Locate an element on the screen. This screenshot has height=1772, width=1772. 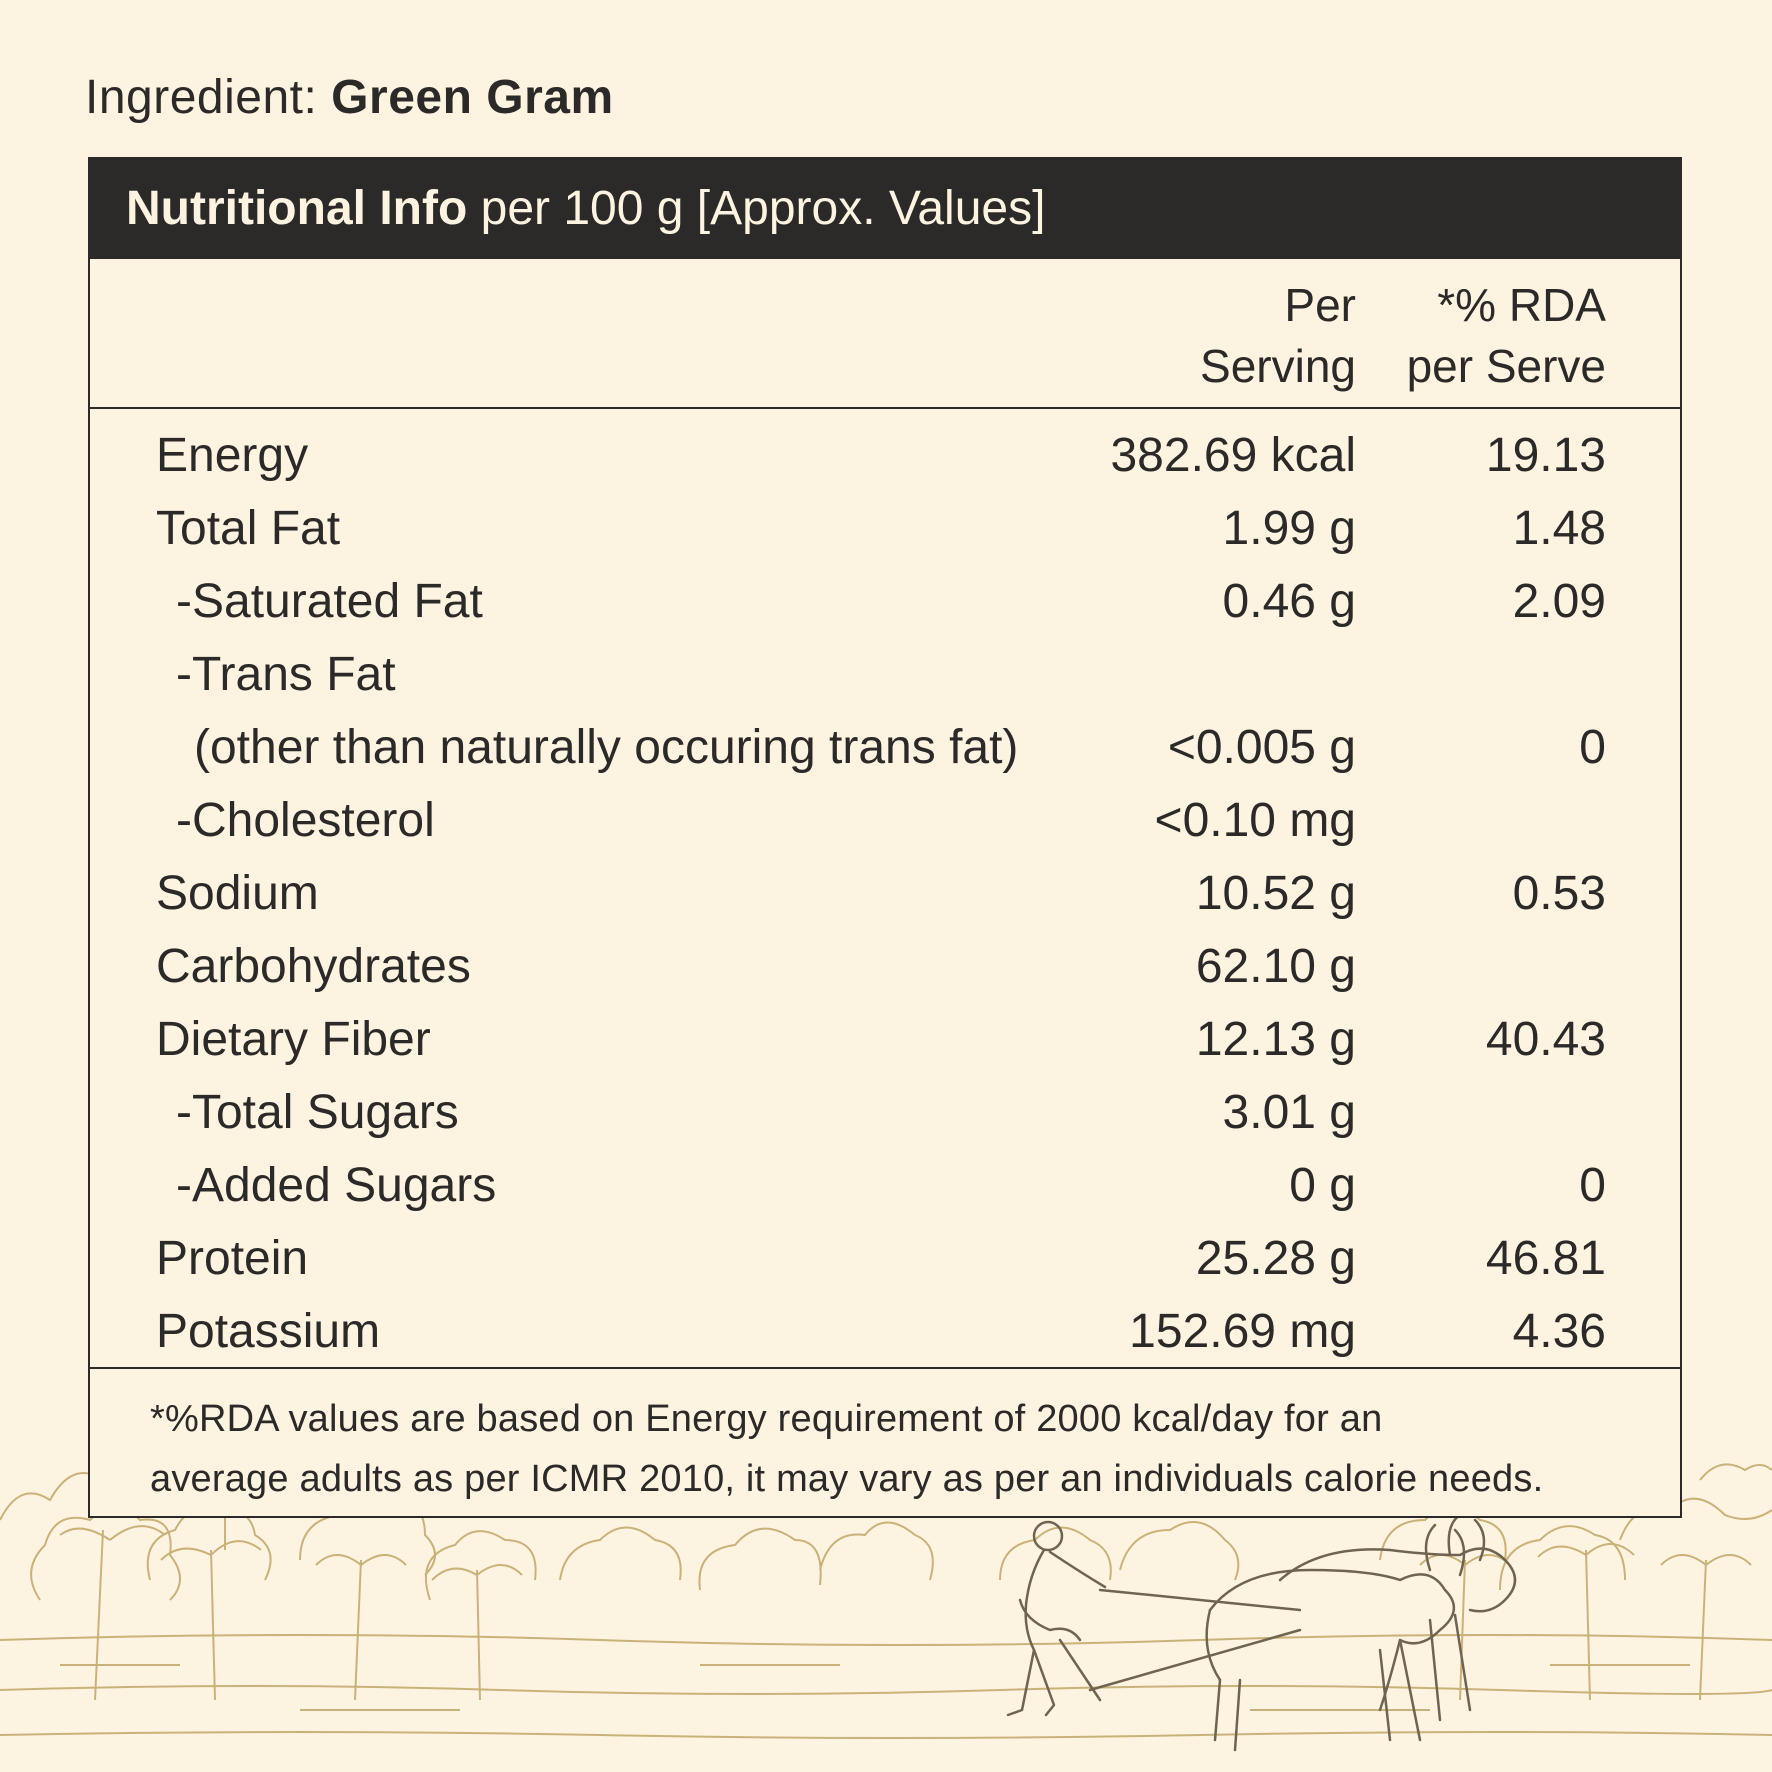
nutrient-label: Potassium is located at coordinates (268, 1331).